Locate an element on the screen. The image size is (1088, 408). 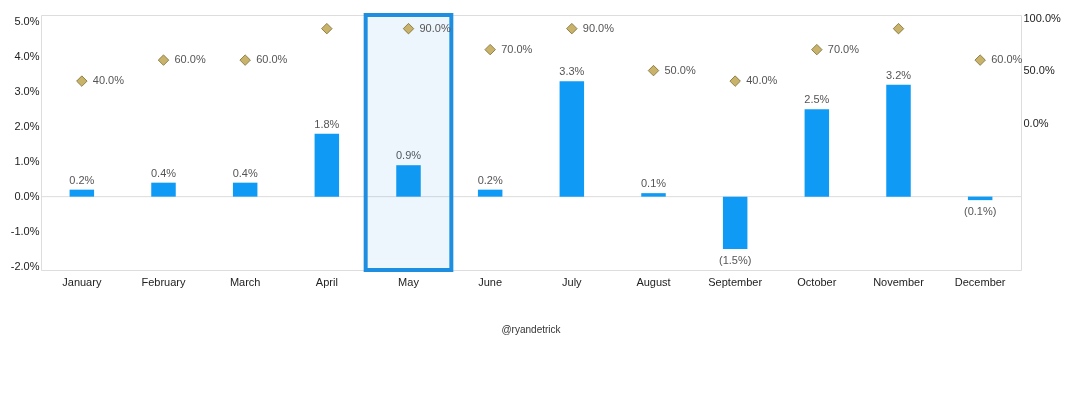
y-tick-label: 5.0% is located at coordinates (27, 21).